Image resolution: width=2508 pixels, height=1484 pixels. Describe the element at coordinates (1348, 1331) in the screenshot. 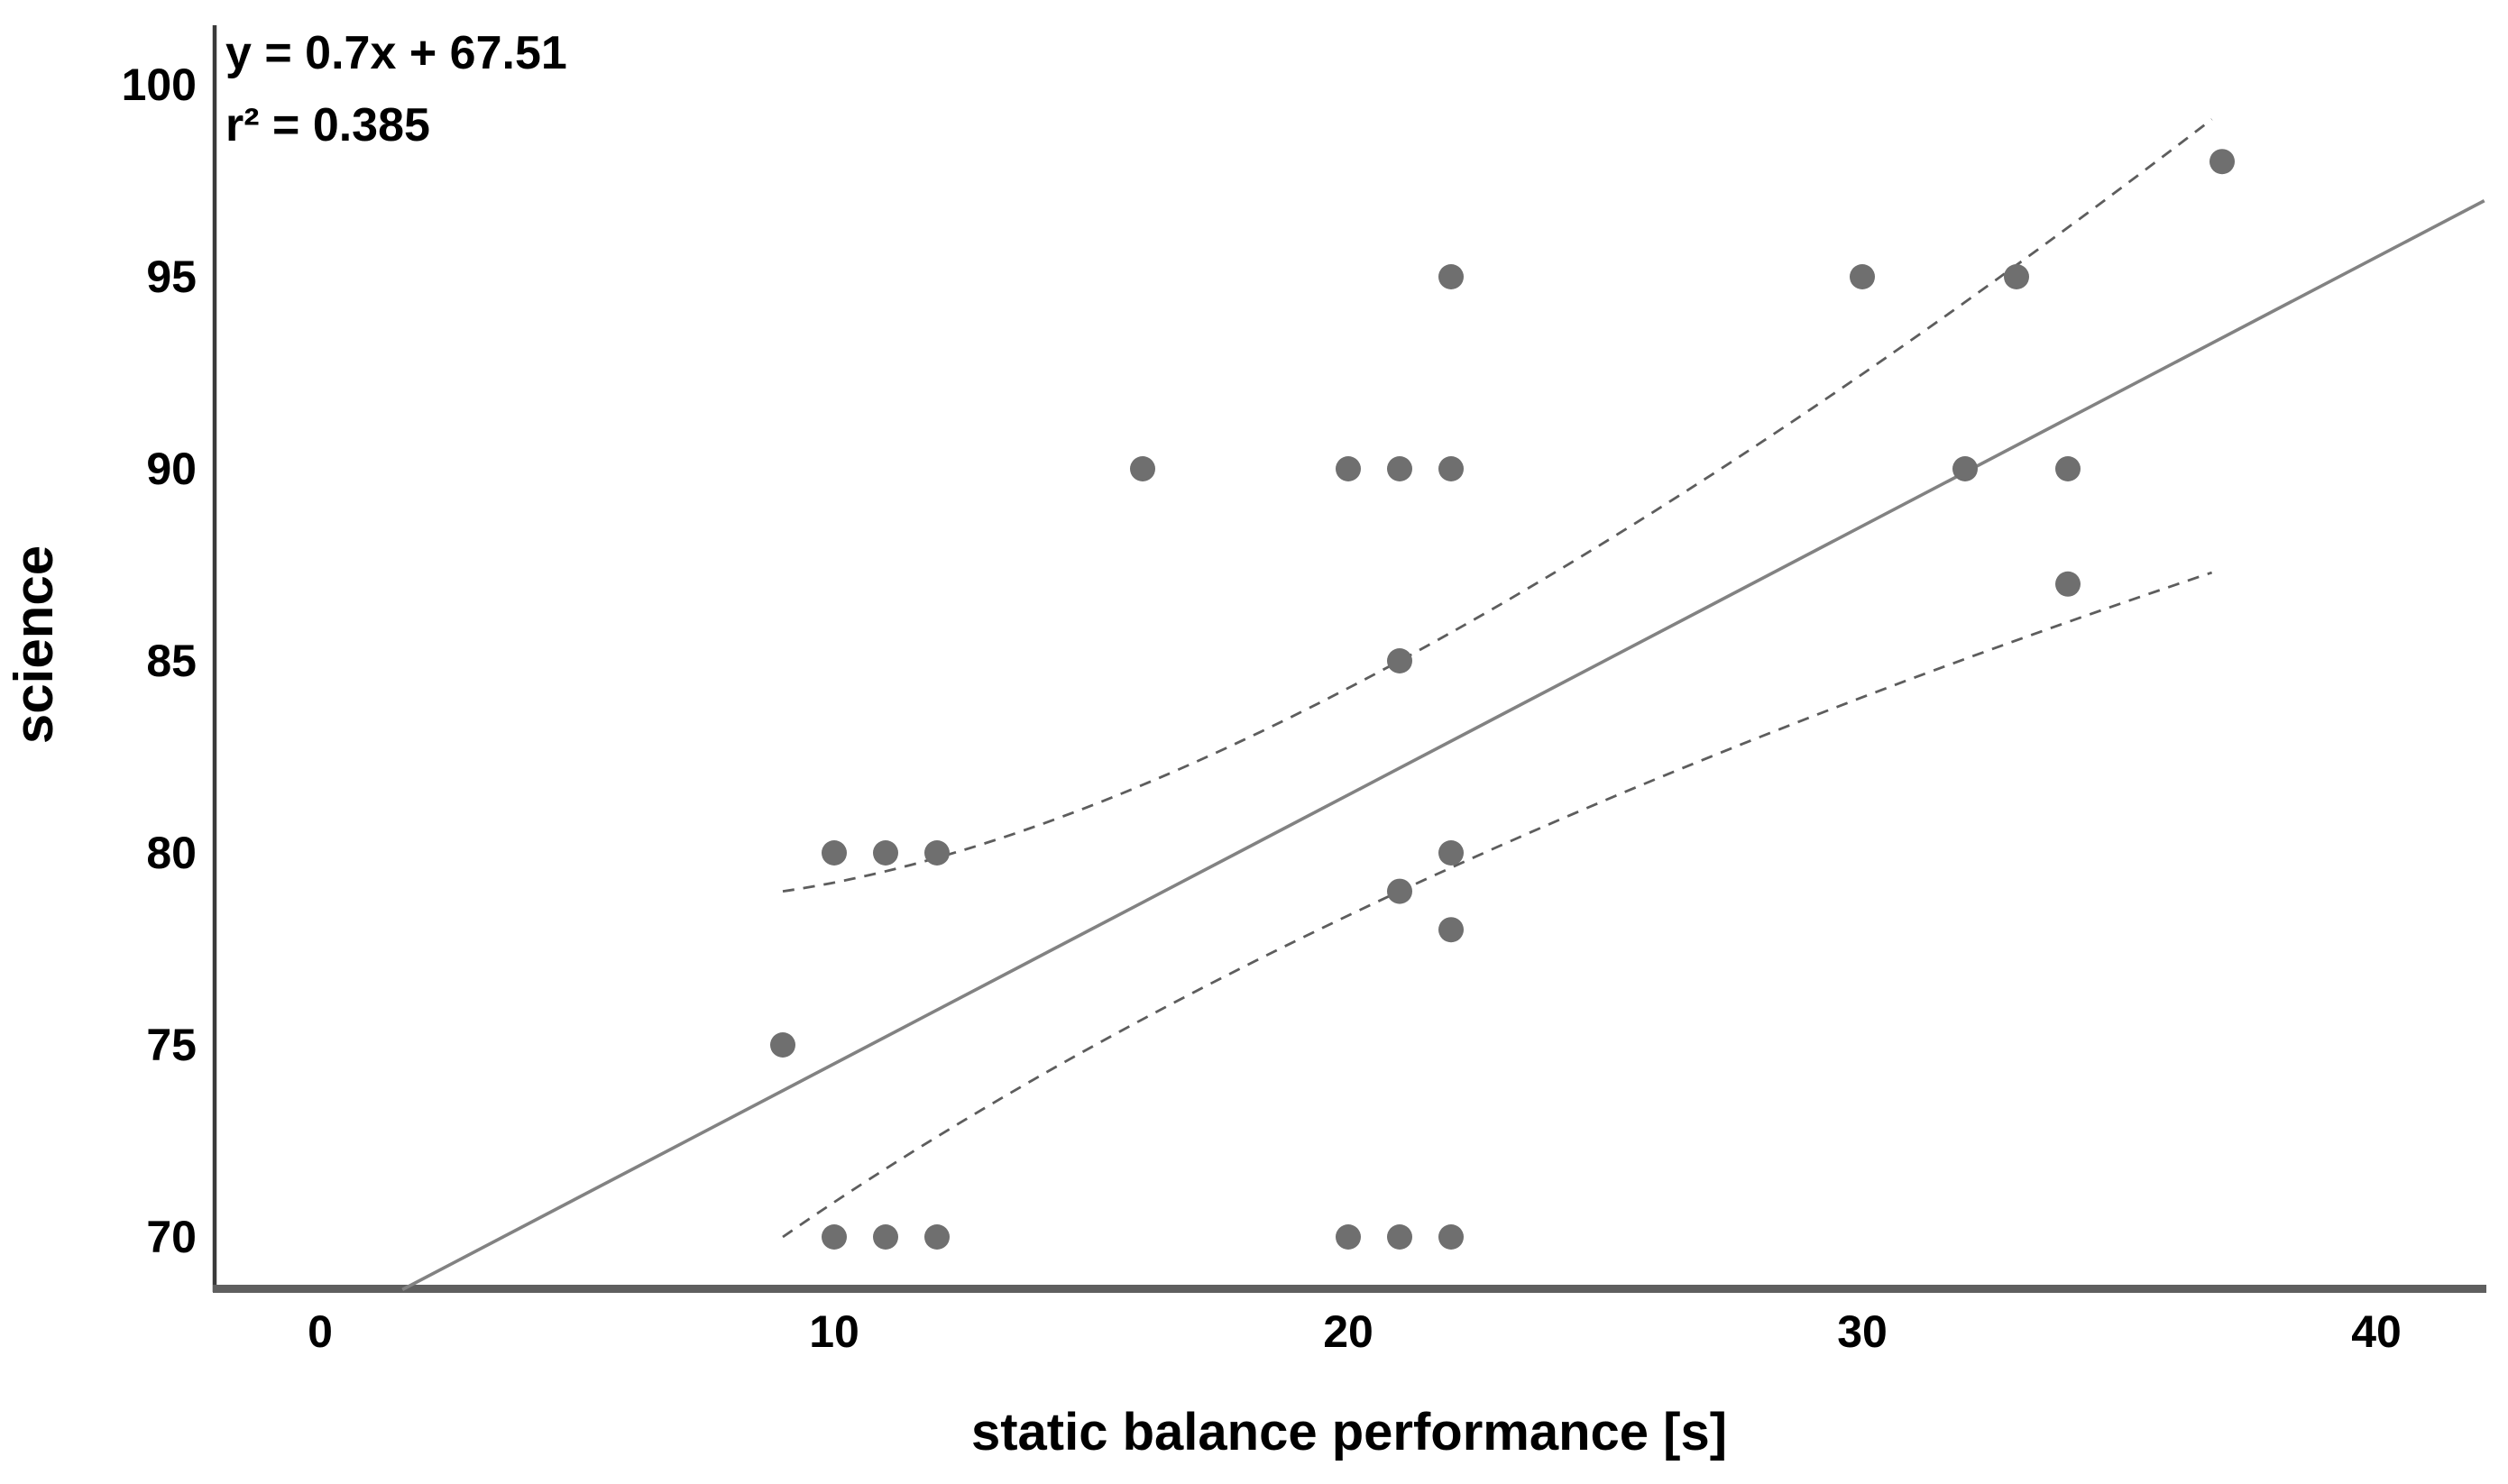

I see `x-tick-label: 20` at that location.